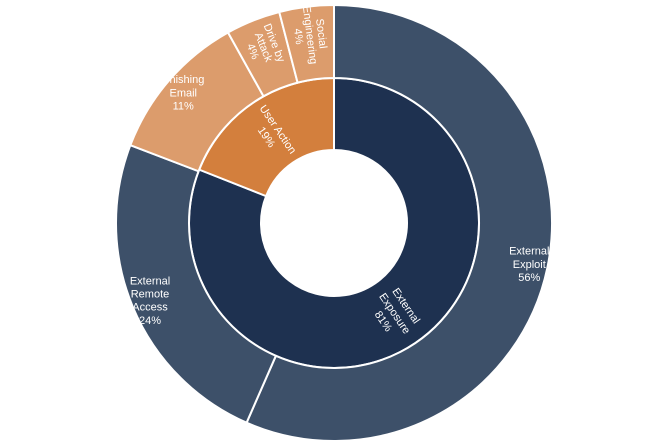 Image resolution: width=669 pixels, height=447 pixels. What do you see at coordinates (306, 43) in the screenshot?
I see `outer-slice-social-engineering` at bounding box center [306, 43].